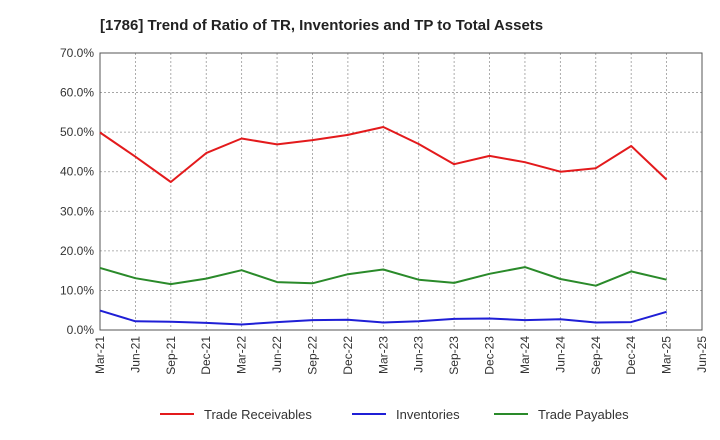 The height and width of the screenshot is (440, 720). What do you see at coordinates (135, 354) in the screenshot?
I see `x-tick-label: Jun-21` at bounding box center [135, 354].